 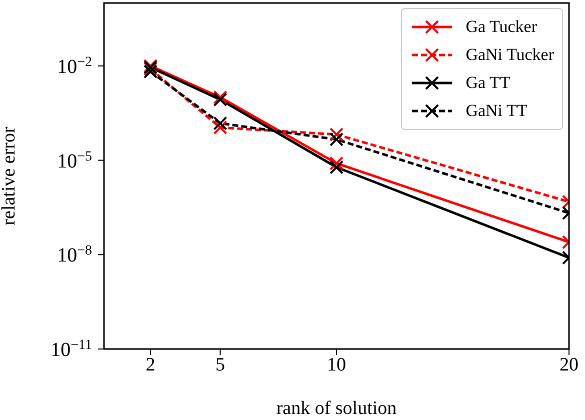 I want to click on legend-label: GaNi Tucker, so click(x=510, y=55).